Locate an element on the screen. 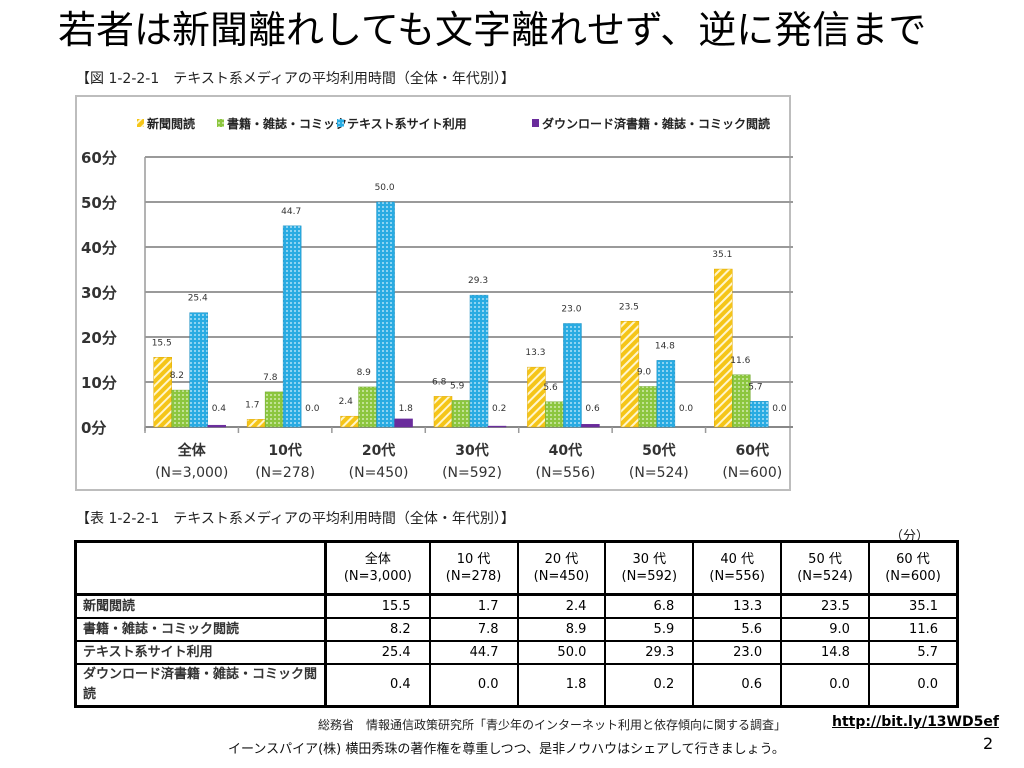  y-tick-label: 50分 is located at coordinates (99, 203).